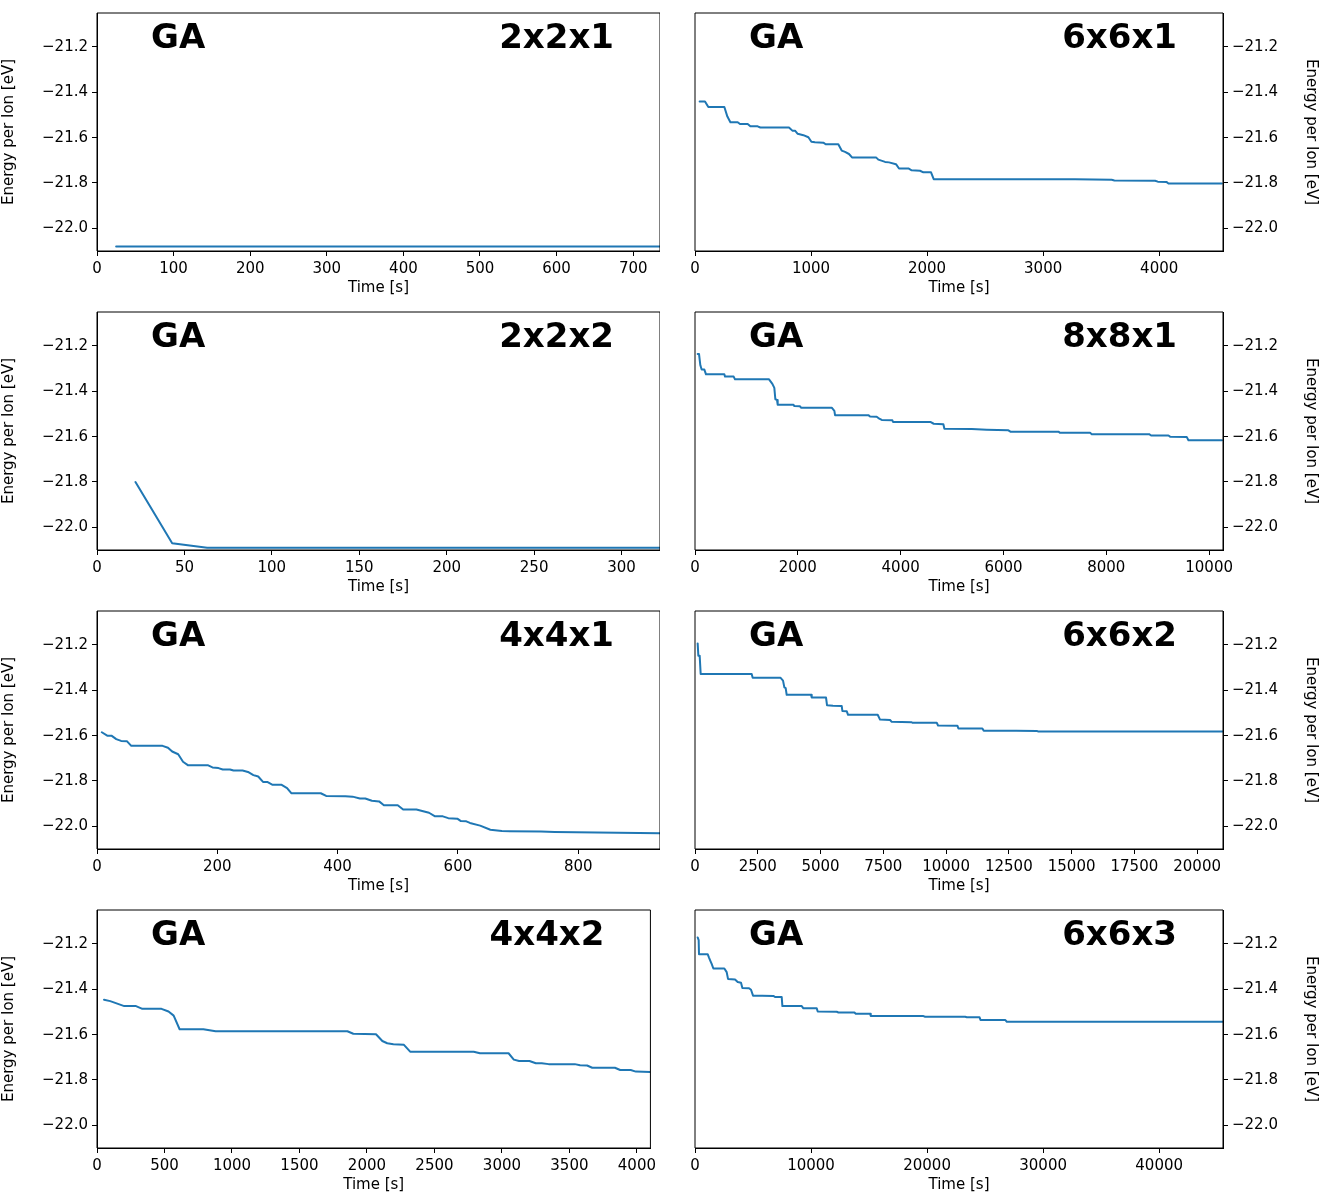 The height and width of the screenshot is (1203, 1320). What do you see at coordinates (811, 267) in the screenshot?
I see `x-tick-label: 1000` at bounding box center [811, 267].